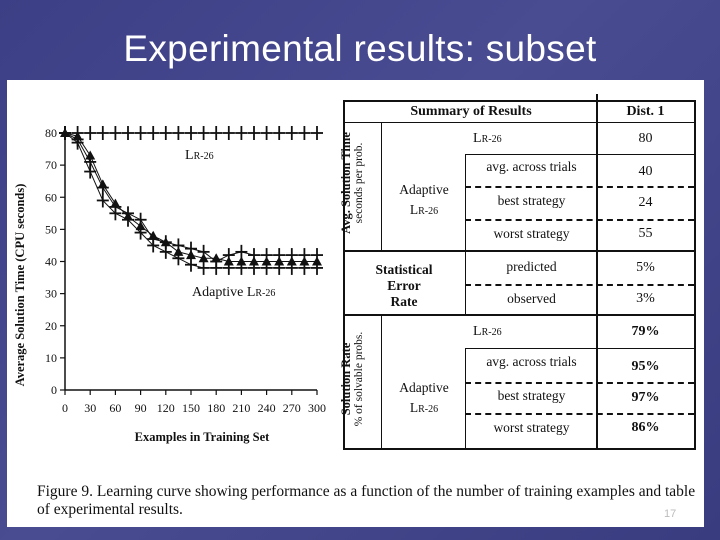 The image size is (720, 540). I want to click on group-label-adaptive: Adaptive LR-26, so click(424, 199).